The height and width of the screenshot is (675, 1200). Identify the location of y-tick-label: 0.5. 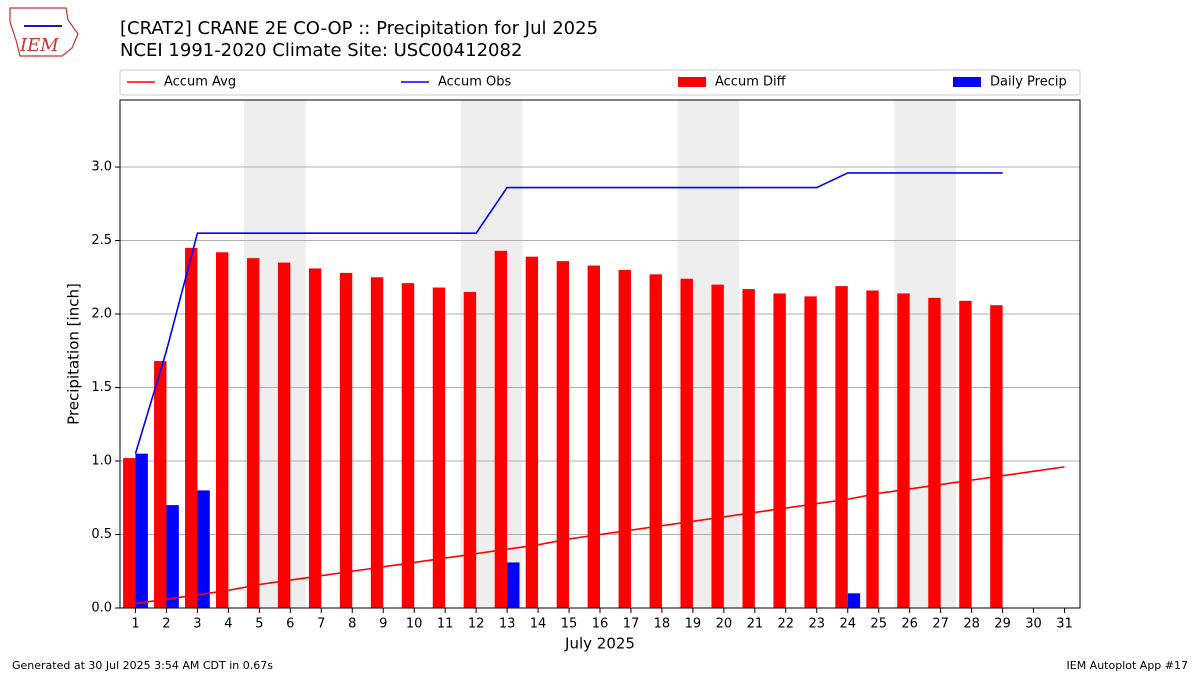
(101, 534).